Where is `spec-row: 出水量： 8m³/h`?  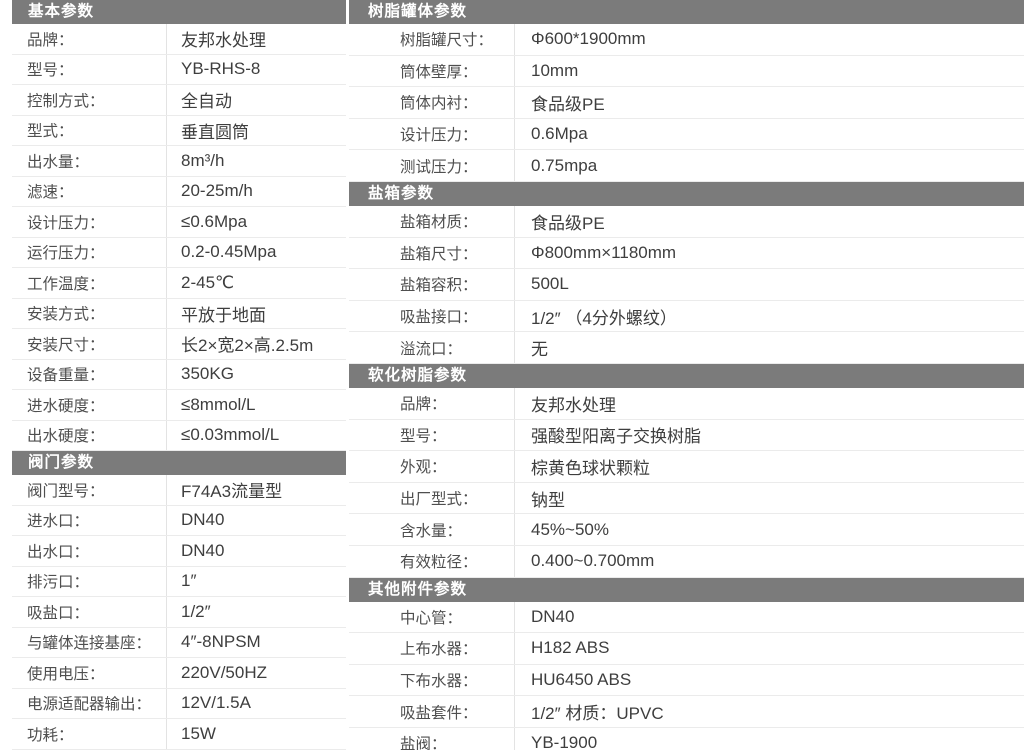 spec-row: 出水量： 8m³/h is located at coordinates (179, 161).